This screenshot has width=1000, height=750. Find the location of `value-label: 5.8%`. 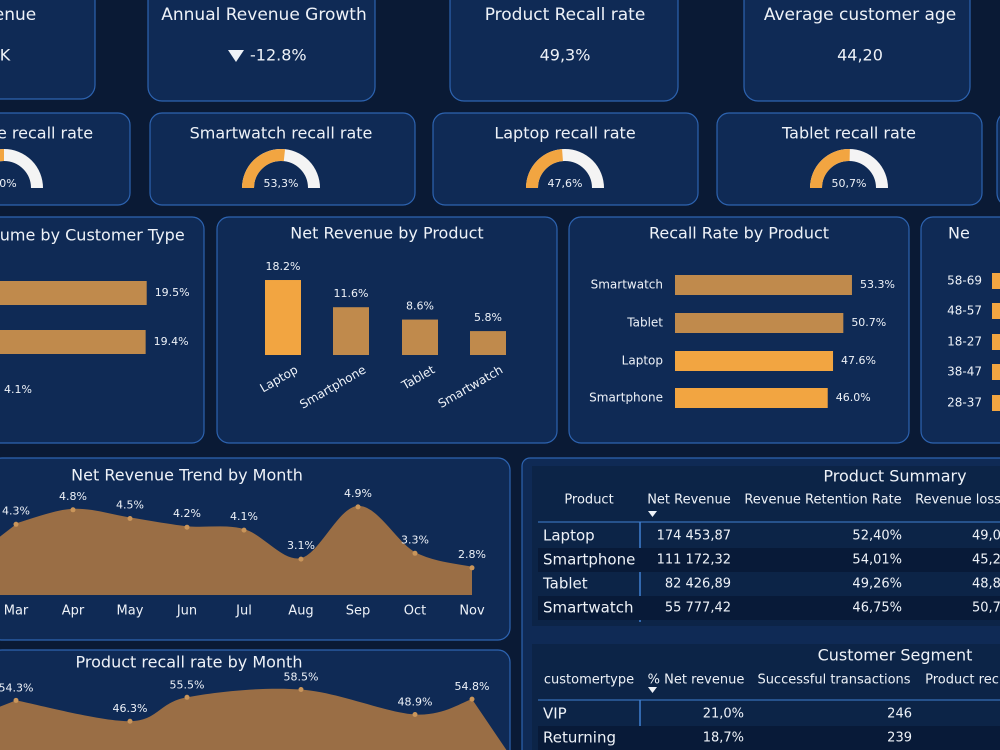

value-label: 5.8% is located at coordinates (488, 317).